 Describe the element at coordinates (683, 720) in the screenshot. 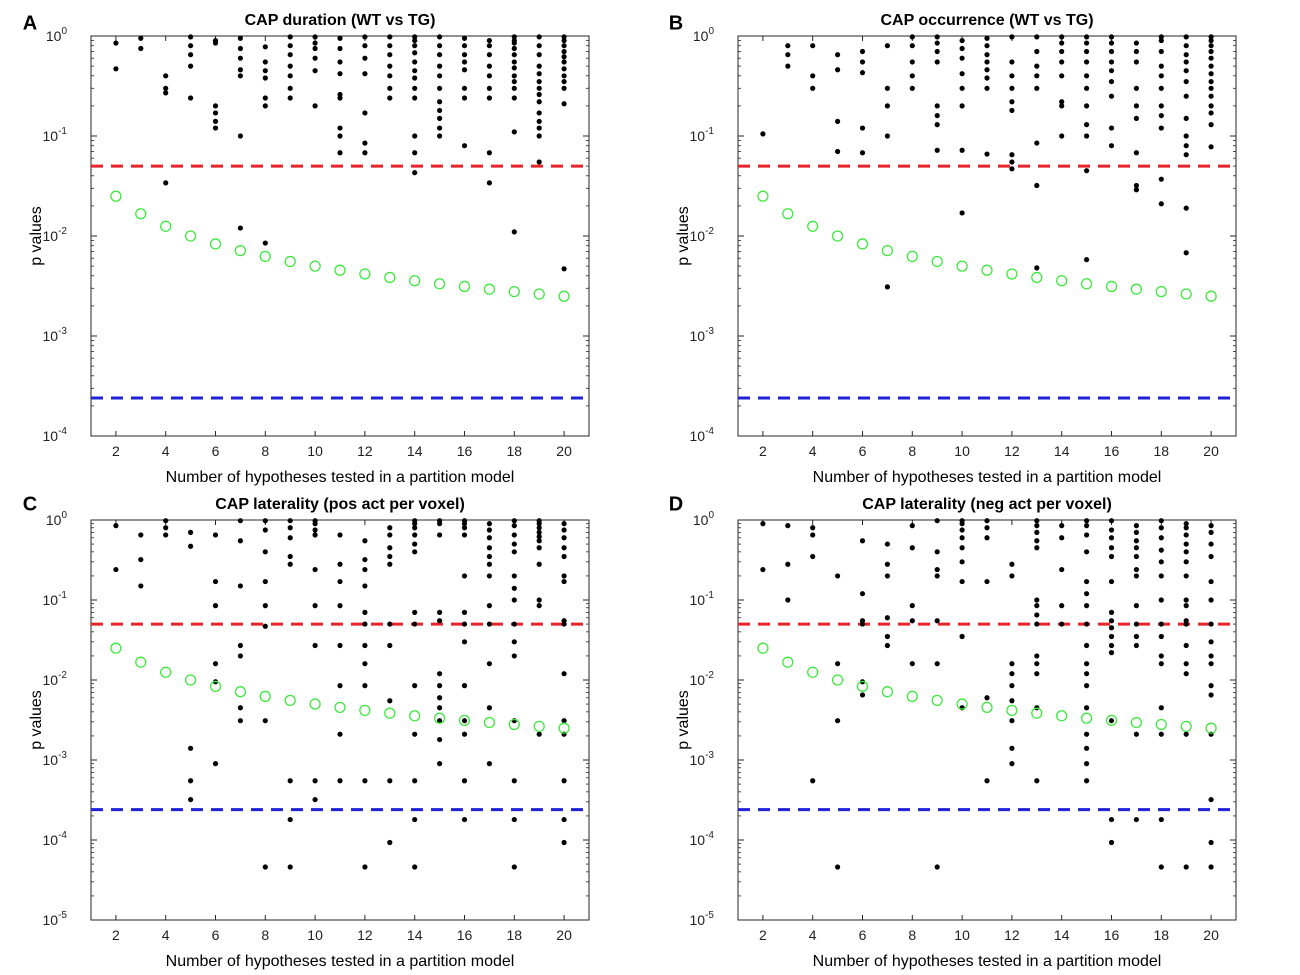

I see `y-axis-label: p values` at that location.